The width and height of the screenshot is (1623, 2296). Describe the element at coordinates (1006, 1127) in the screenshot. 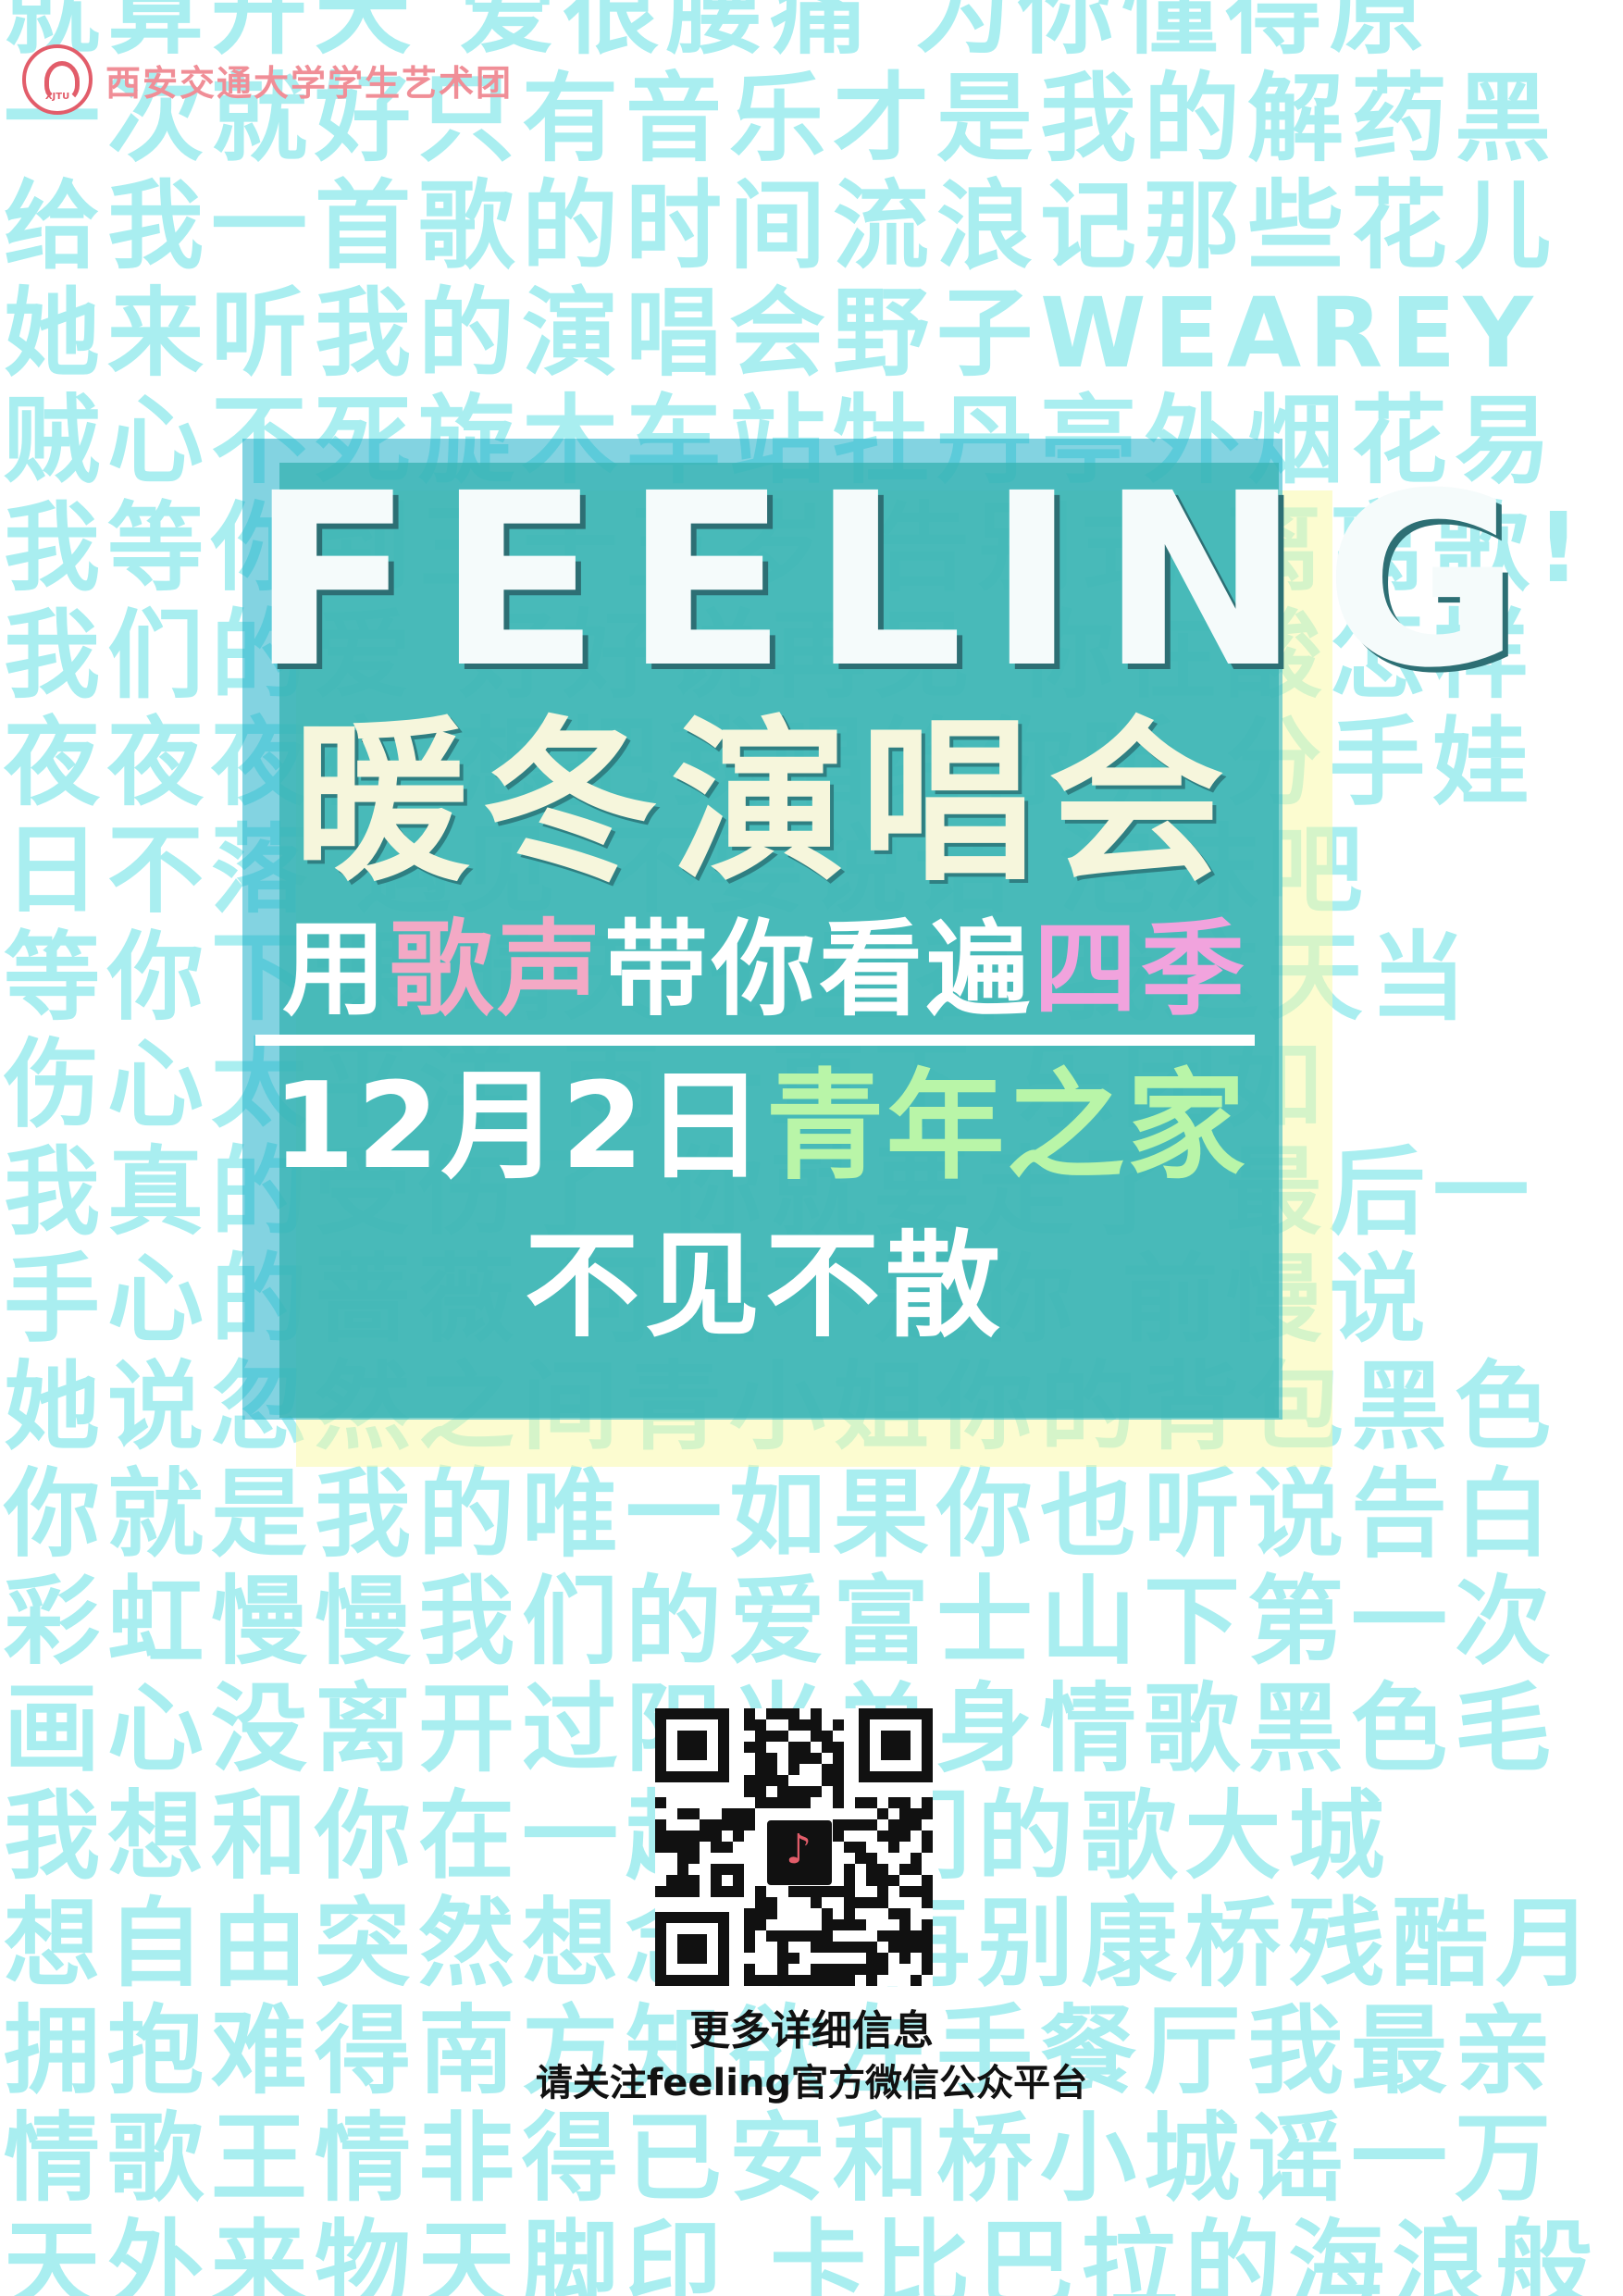

I see `event-venue: 青年之家` at that location.